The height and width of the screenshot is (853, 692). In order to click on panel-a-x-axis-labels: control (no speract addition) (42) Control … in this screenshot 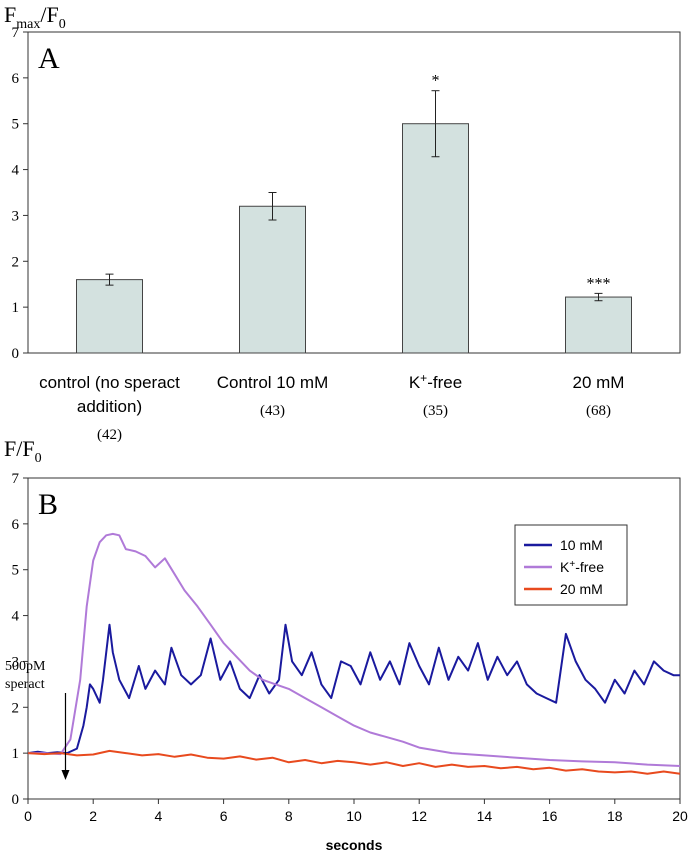, I will do `click(331, 407)`.